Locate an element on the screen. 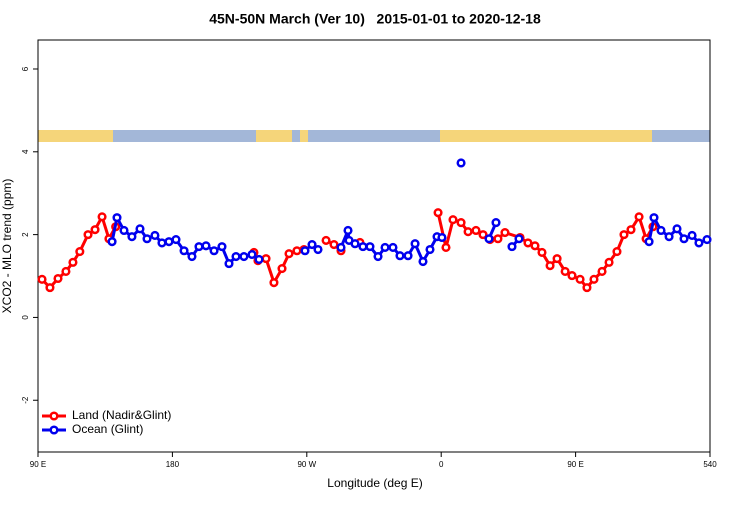 The width and height of the screenshot is (750, 505). map-strip is located at coordinates (374, 136).